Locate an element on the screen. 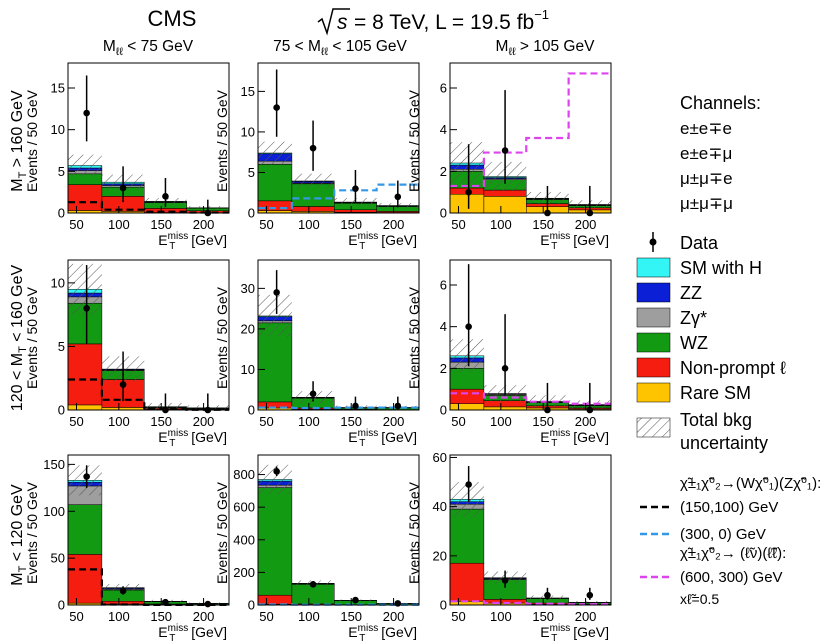  uncertainty-bin1 is located at coordinates (313, 181).